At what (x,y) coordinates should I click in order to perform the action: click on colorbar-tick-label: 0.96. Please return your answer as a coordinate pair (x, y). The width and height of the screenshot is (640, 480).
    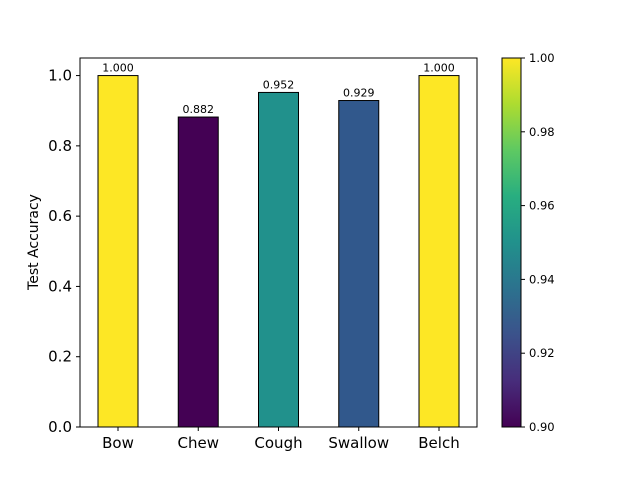
    Looking at the image, I should click on (542, 206).